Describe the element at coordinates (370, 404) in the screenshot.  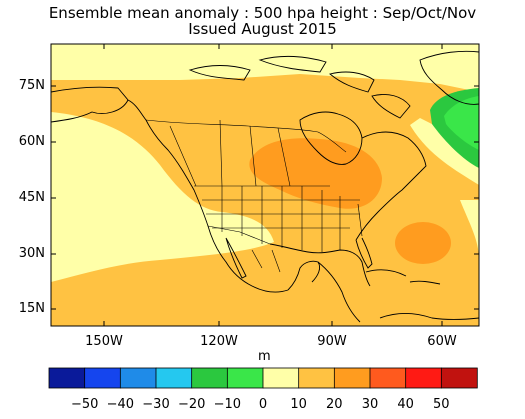
I see `colorbar-tick-label: 30` at that location.